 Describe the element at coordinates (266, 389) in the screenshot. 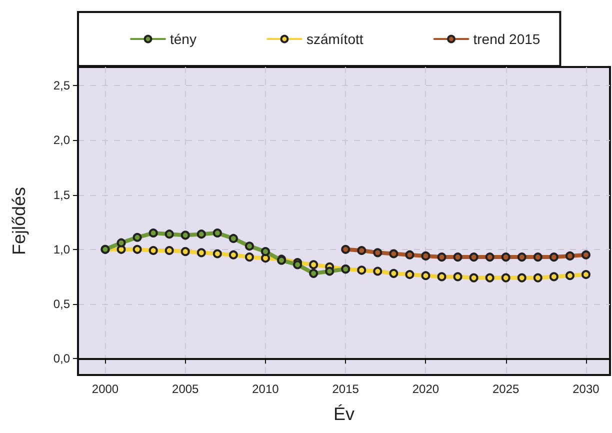

I see `x-tick-label: 2010` at that location.